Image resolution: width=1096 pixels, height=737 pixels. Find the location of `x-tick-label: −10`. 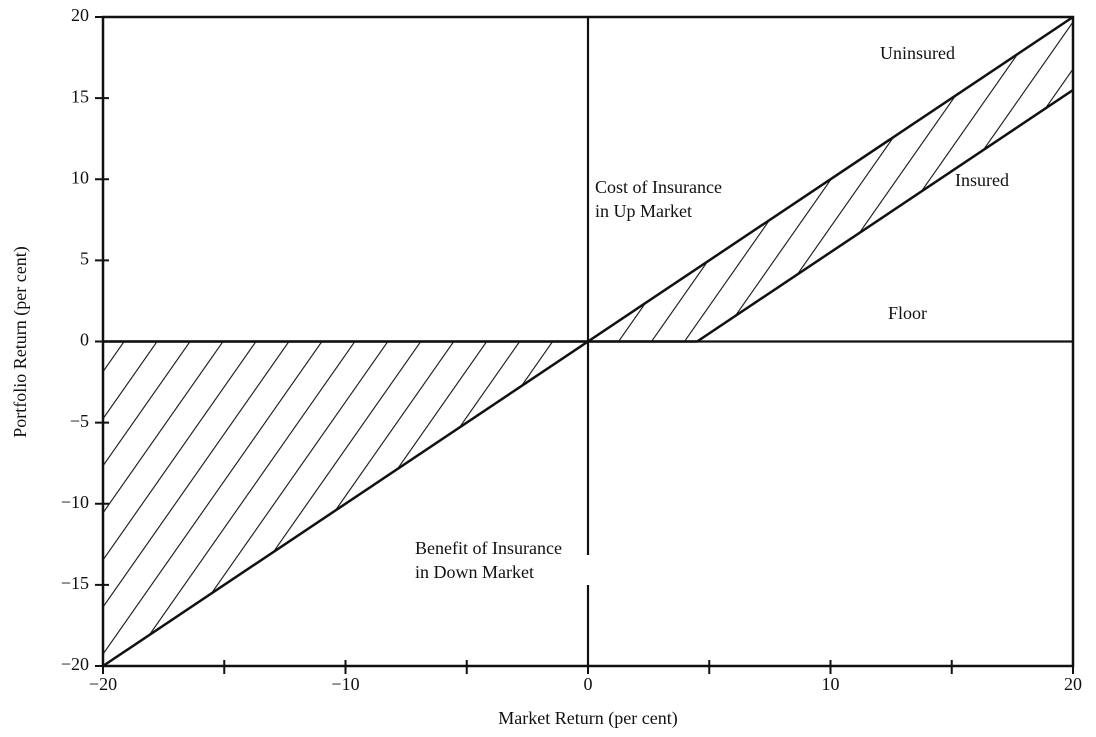

x-tick-label: −10 is located at coordinates (345, 684).